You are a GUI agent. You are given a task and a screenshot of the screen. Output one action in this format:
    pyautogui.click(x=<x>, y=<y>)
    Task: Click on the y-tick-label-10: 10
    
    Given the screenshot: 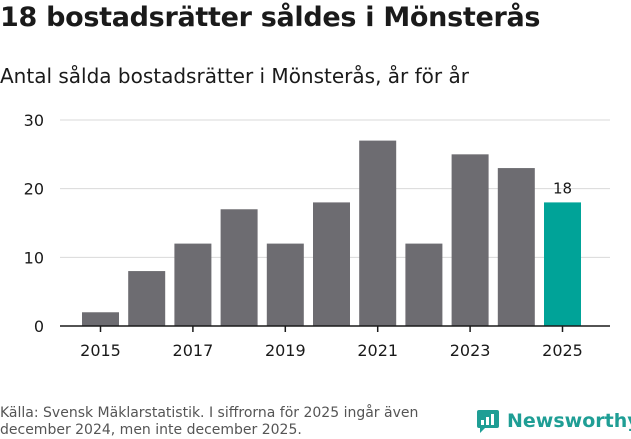 What is the action you would take?
    pyautogui.click(x=34, y=257)
    